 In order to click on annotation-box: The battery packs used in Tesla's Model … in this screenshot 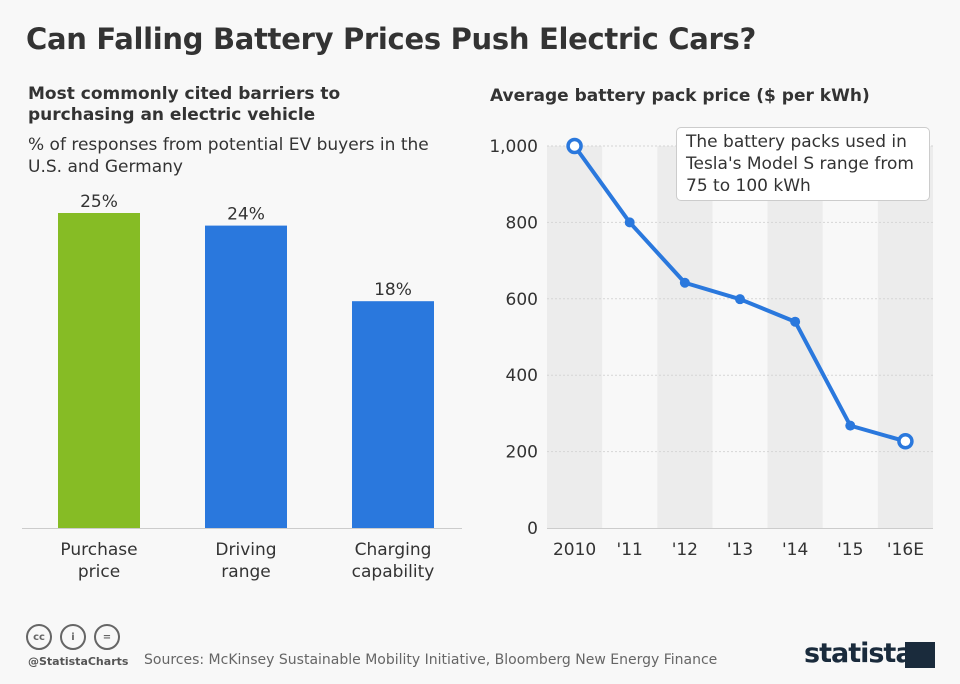, I will do `click(803, 164)`.